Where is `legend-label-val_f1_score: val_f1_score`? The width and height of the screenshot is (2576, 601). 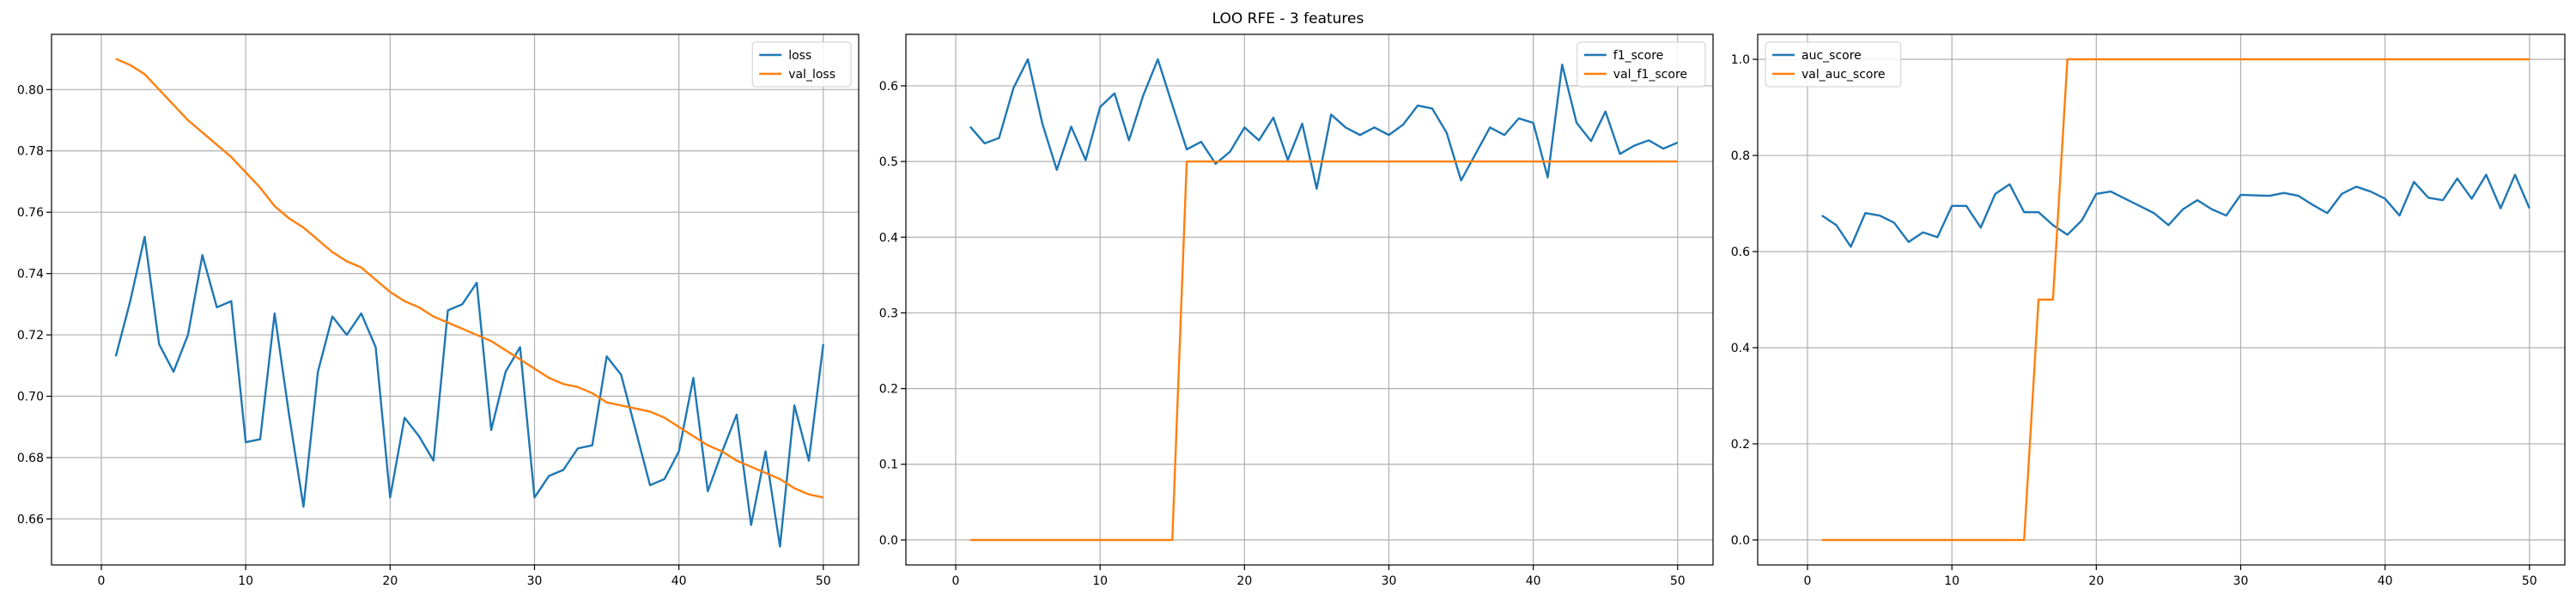 legend-label-val_f1_score: val_f1_score is located at coordinates (1650, 75).